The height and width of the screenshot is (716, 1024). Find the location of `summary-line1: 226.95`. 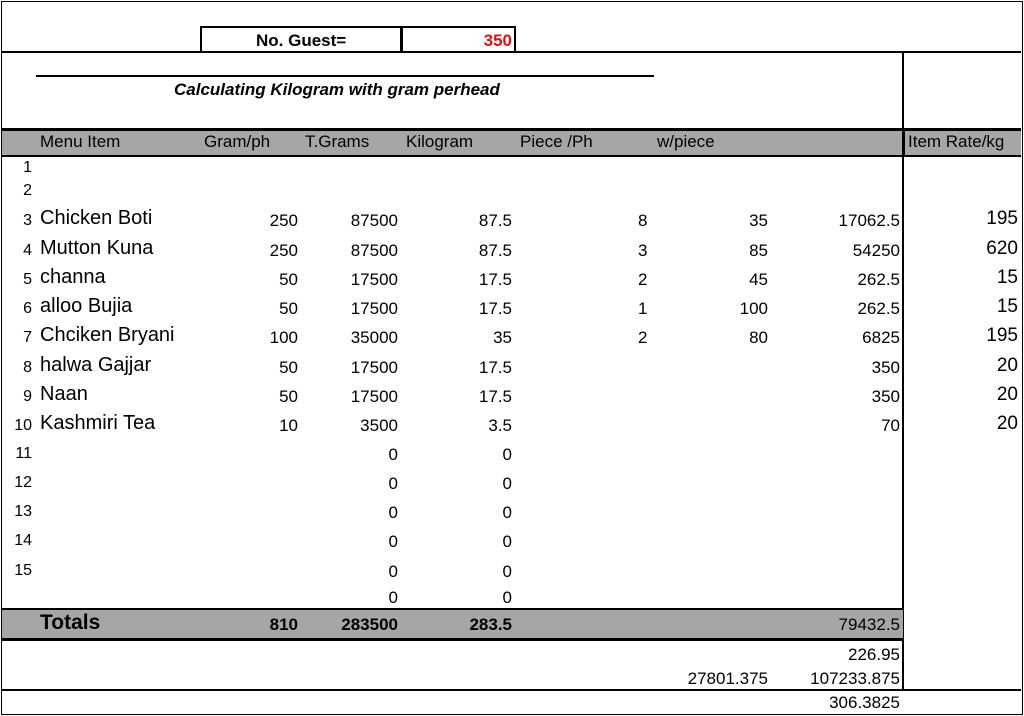

summary-line1: 226.95 is located at coordinates (874, 654).